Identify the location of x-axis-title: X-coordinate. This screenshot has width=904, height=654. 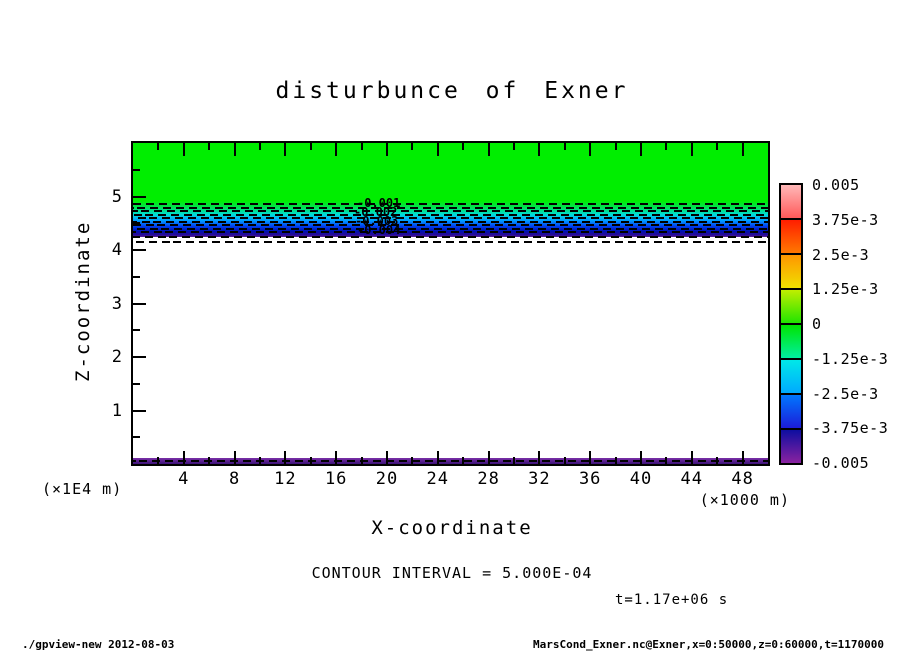
(452, 528).